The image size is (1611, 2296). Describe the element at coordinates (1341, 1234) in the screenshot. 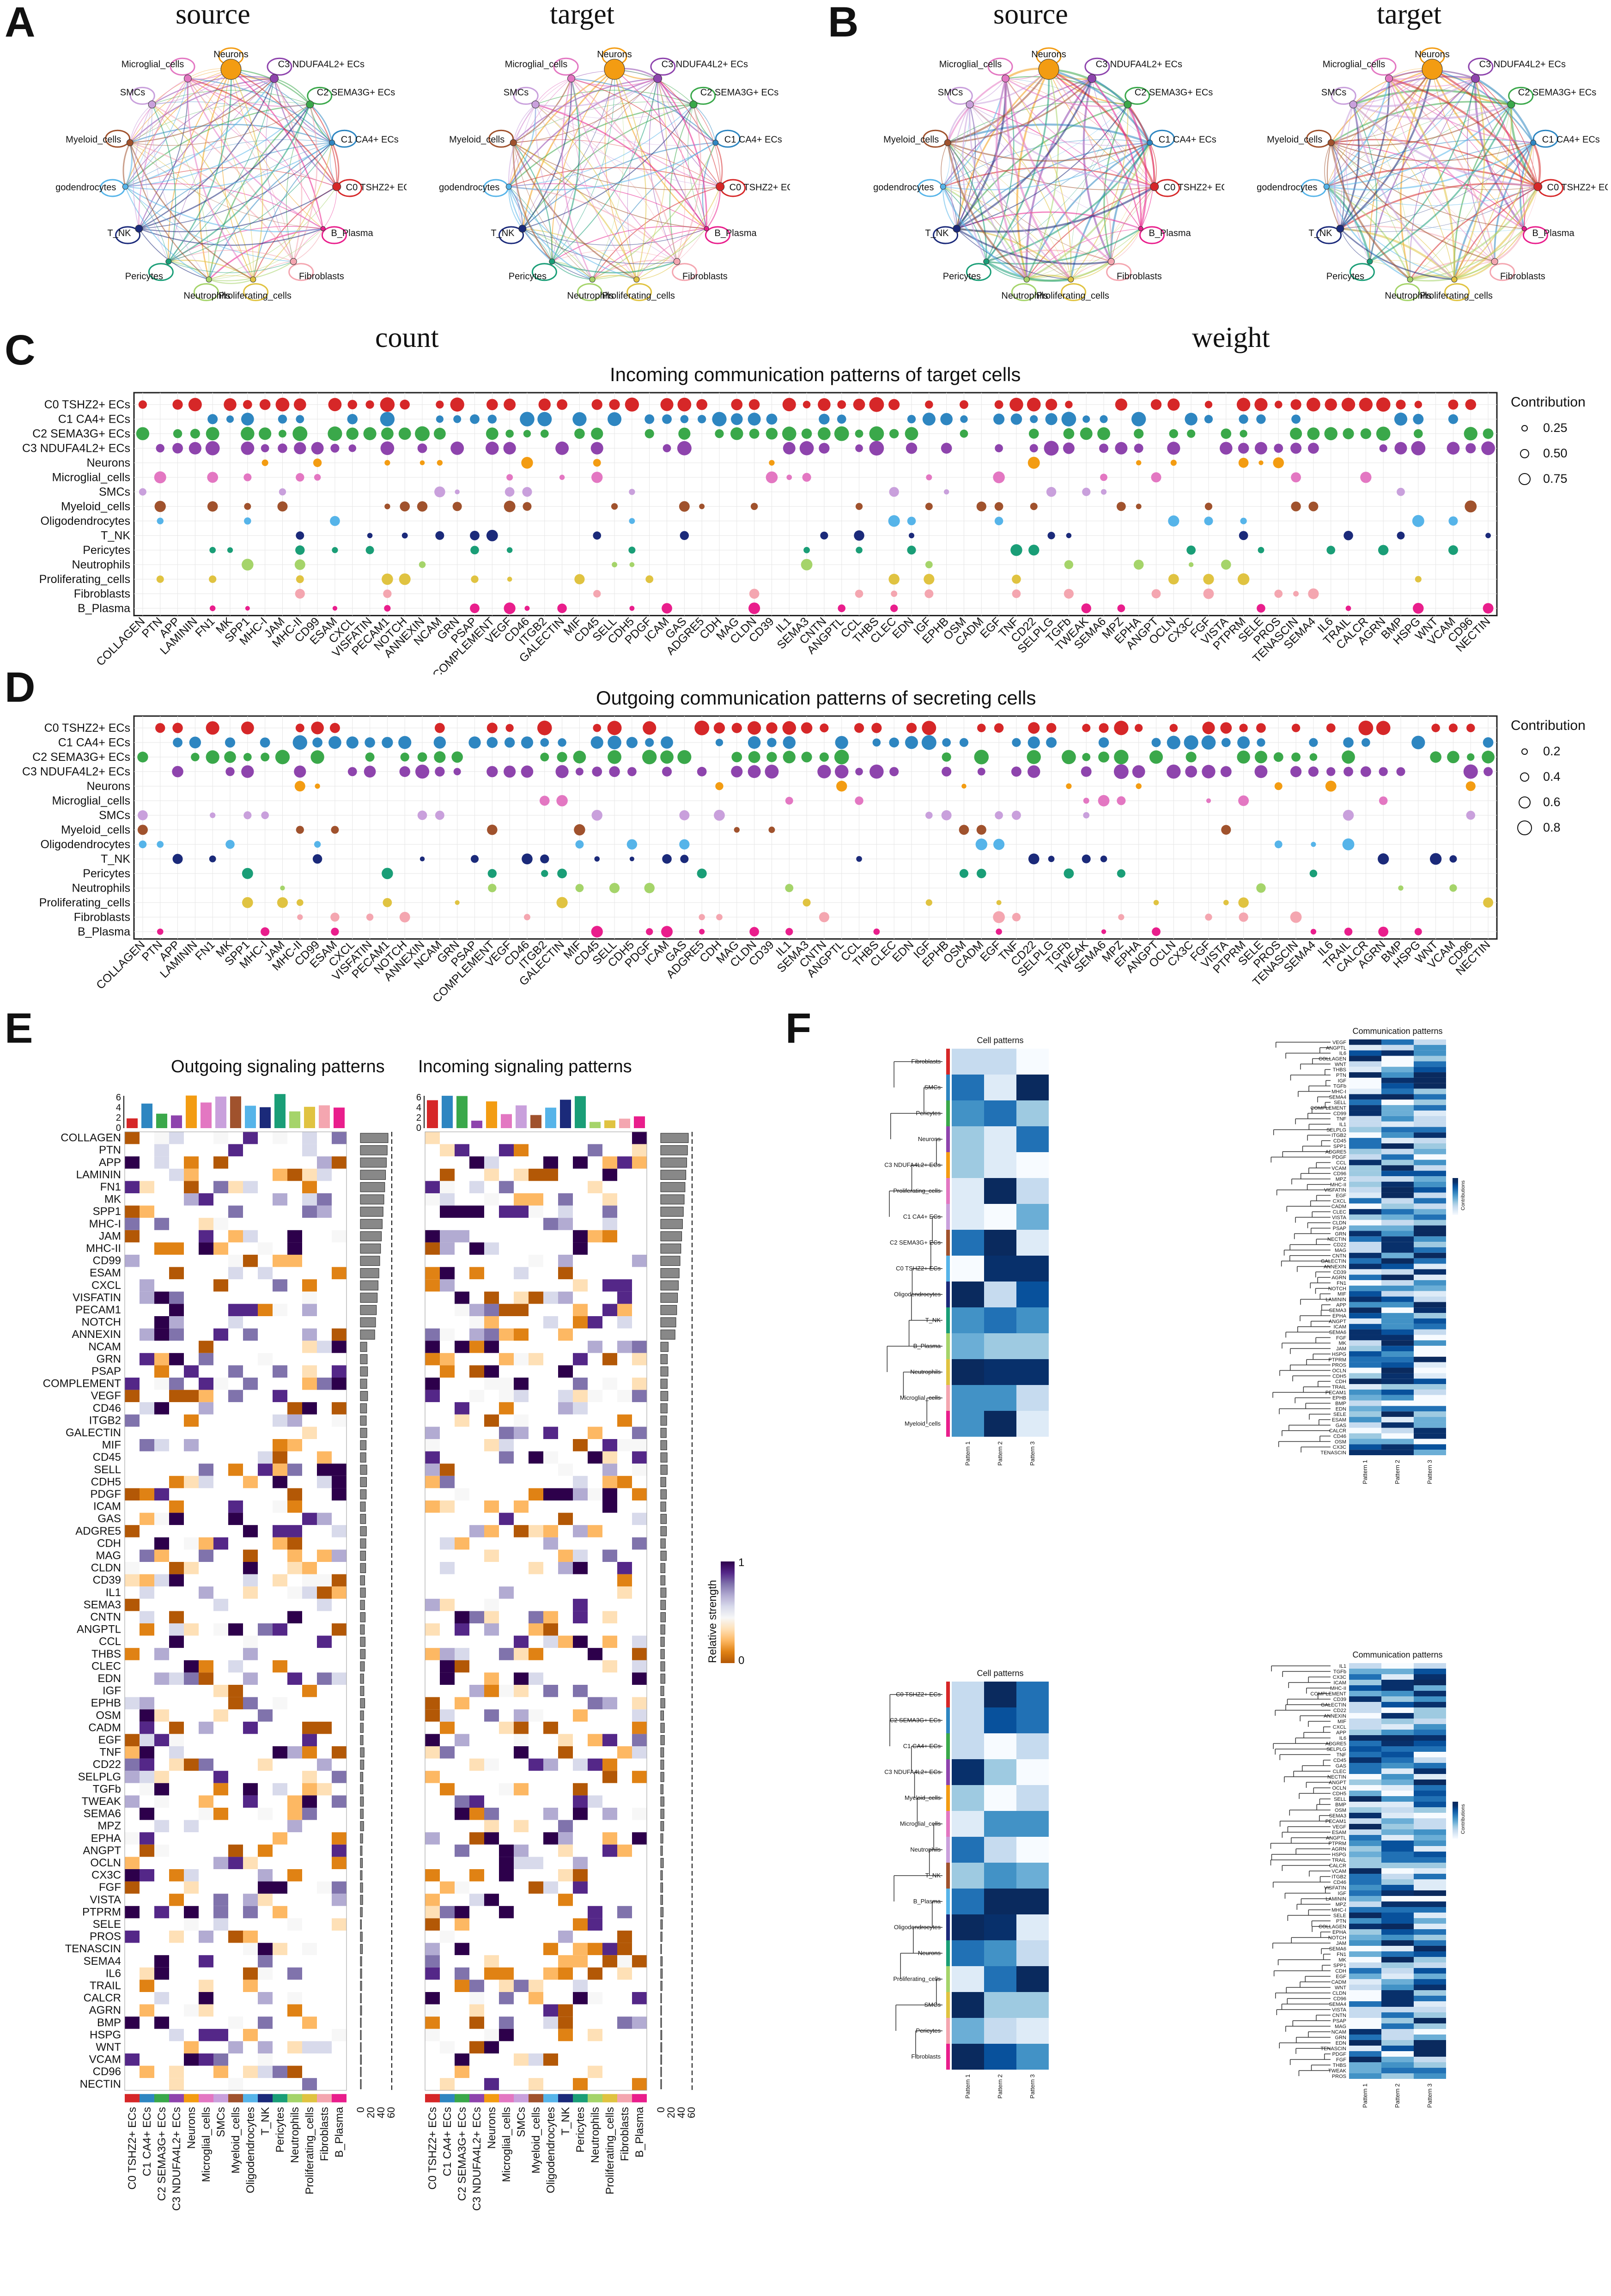

I see `comm-row-label: GRN` at that location.